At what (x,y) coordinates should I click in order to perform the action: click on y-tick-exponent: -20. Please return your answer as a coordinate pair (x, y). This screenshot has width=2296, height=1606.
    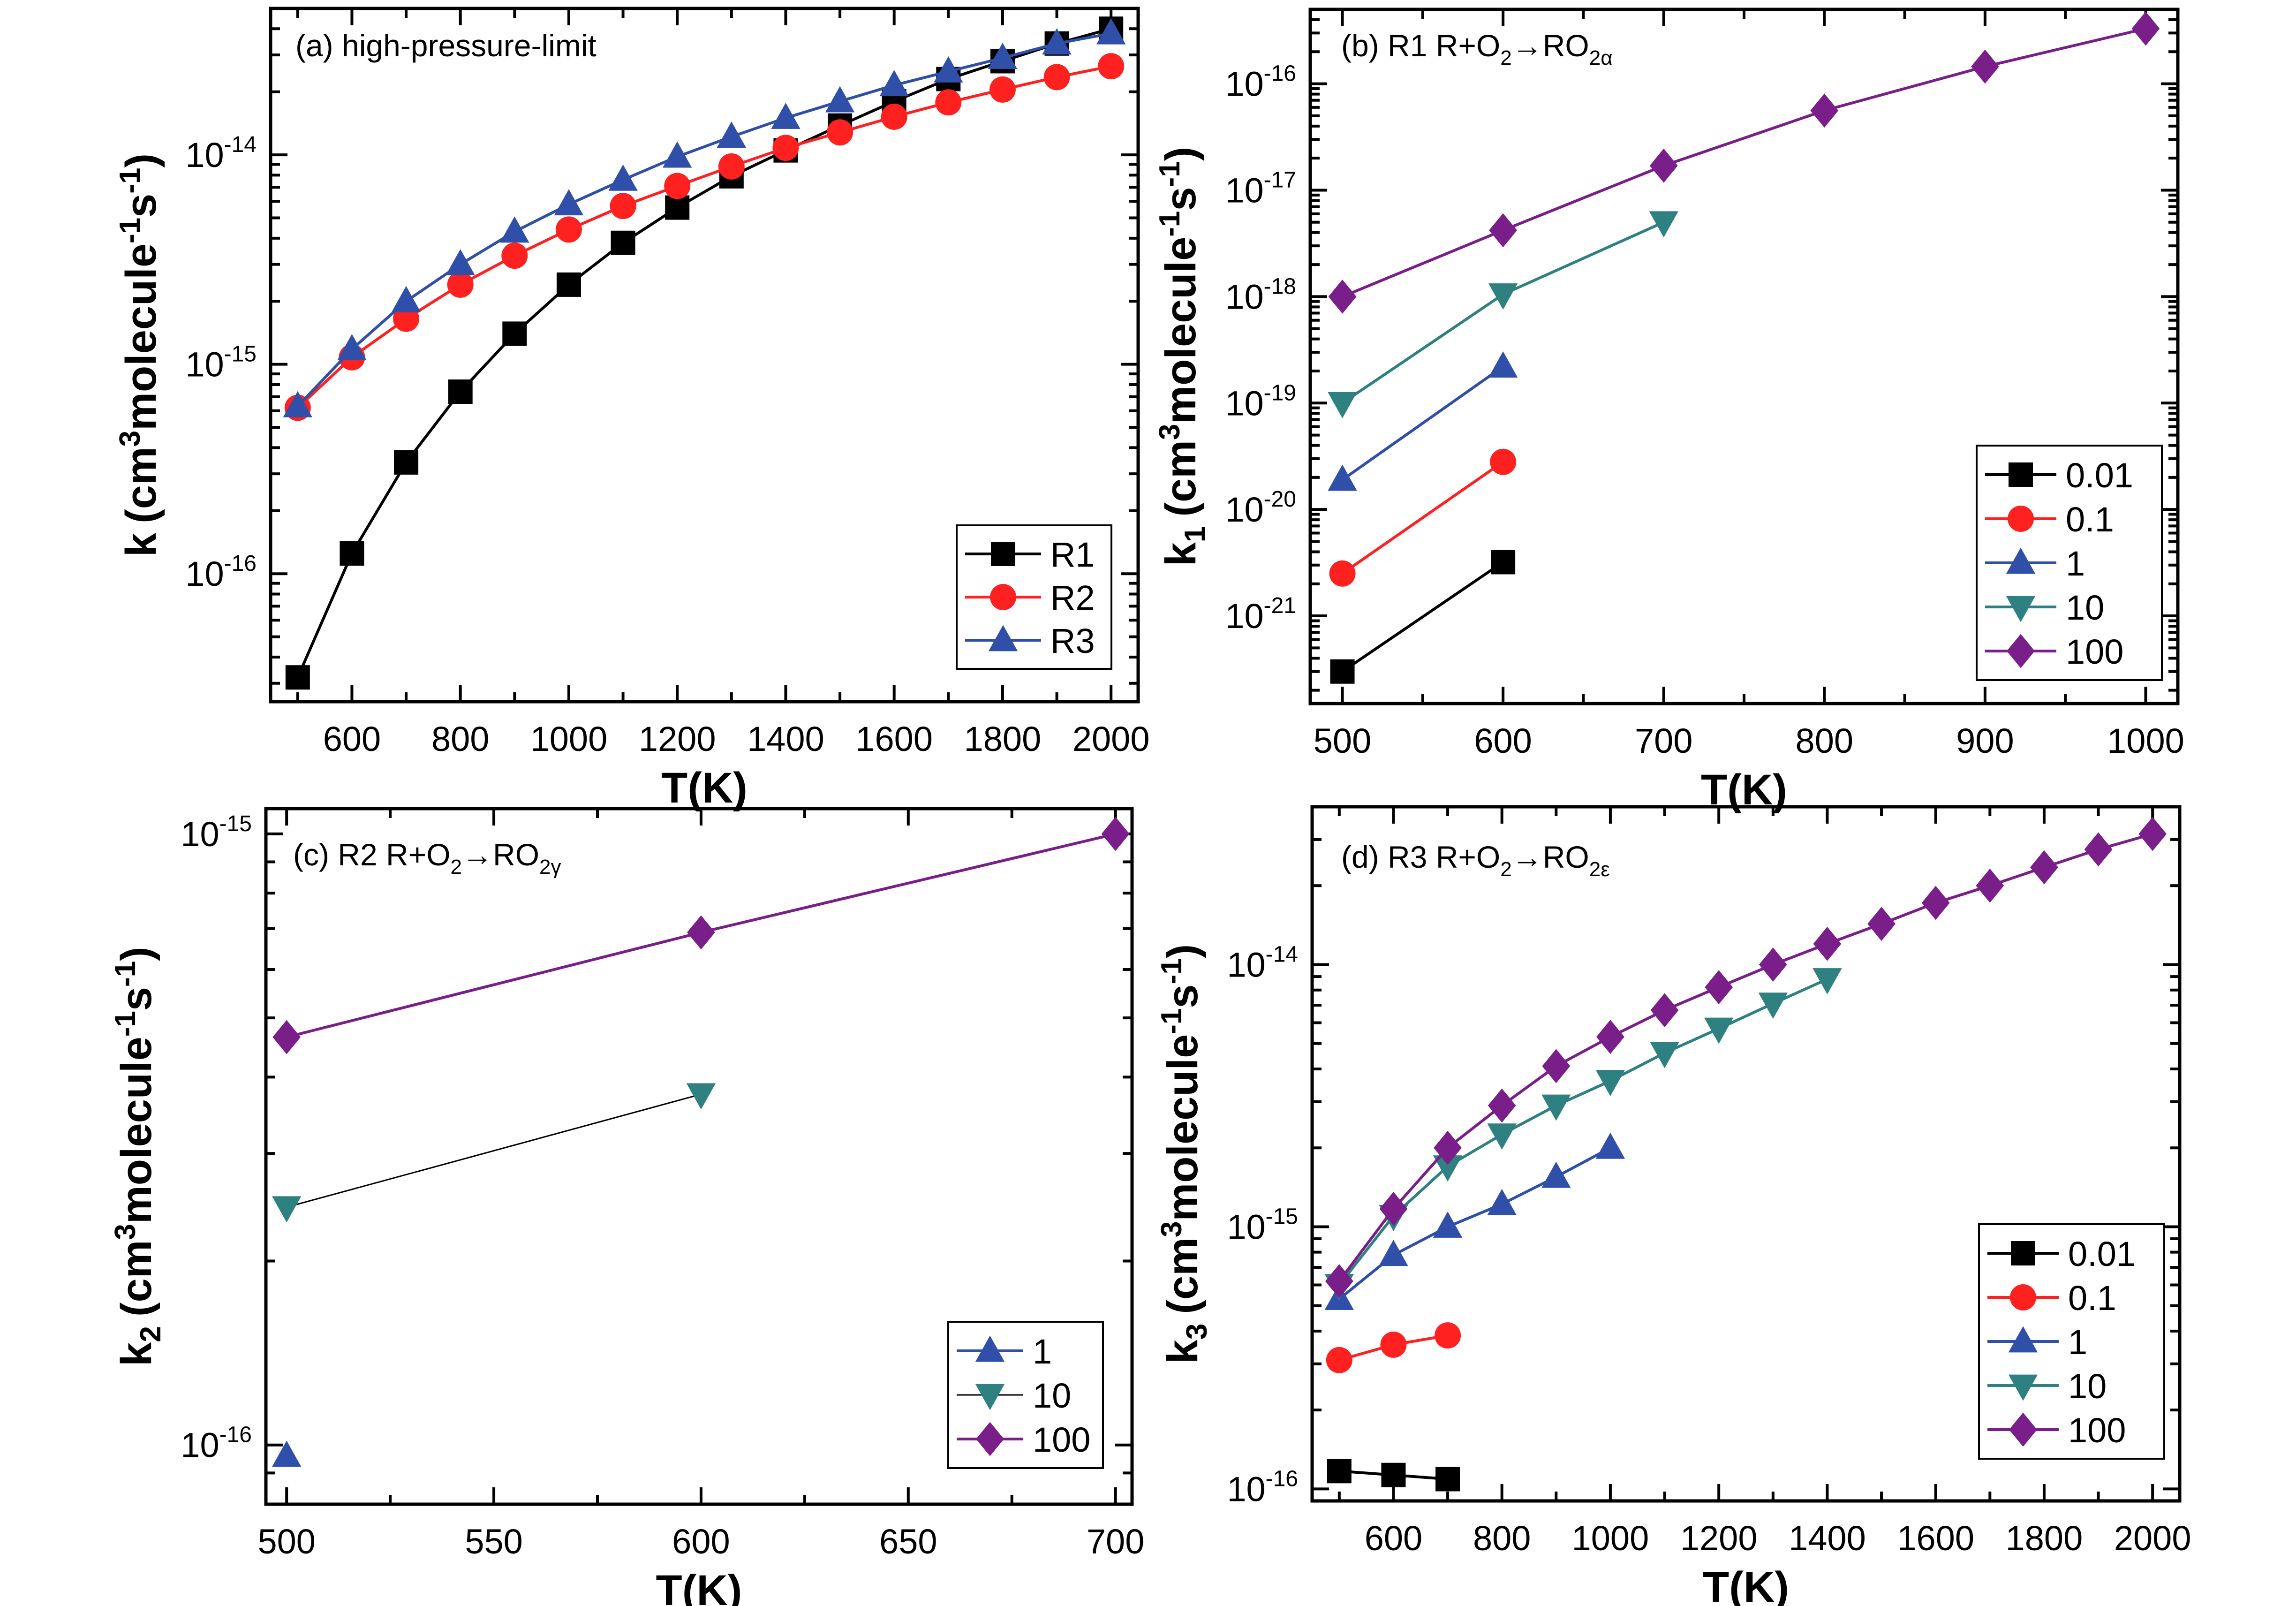
    Looking at the image, I should click on (1280, 500).